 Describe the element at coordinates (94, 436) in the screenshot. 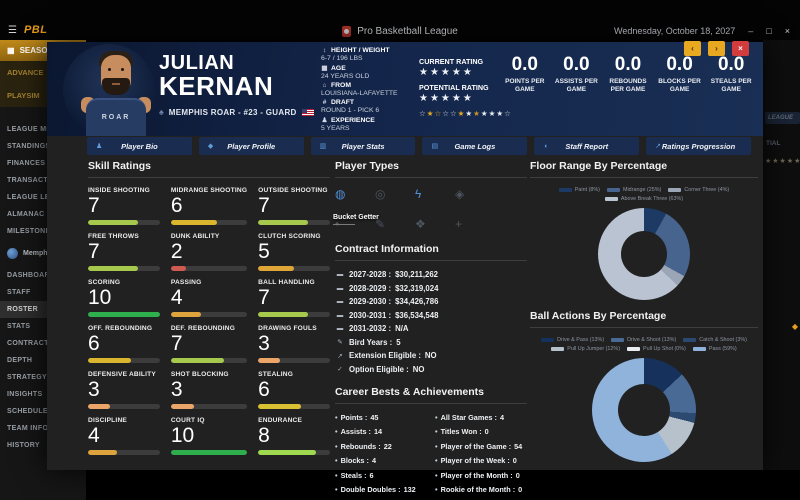

I see `skill-value: 4` at that location.